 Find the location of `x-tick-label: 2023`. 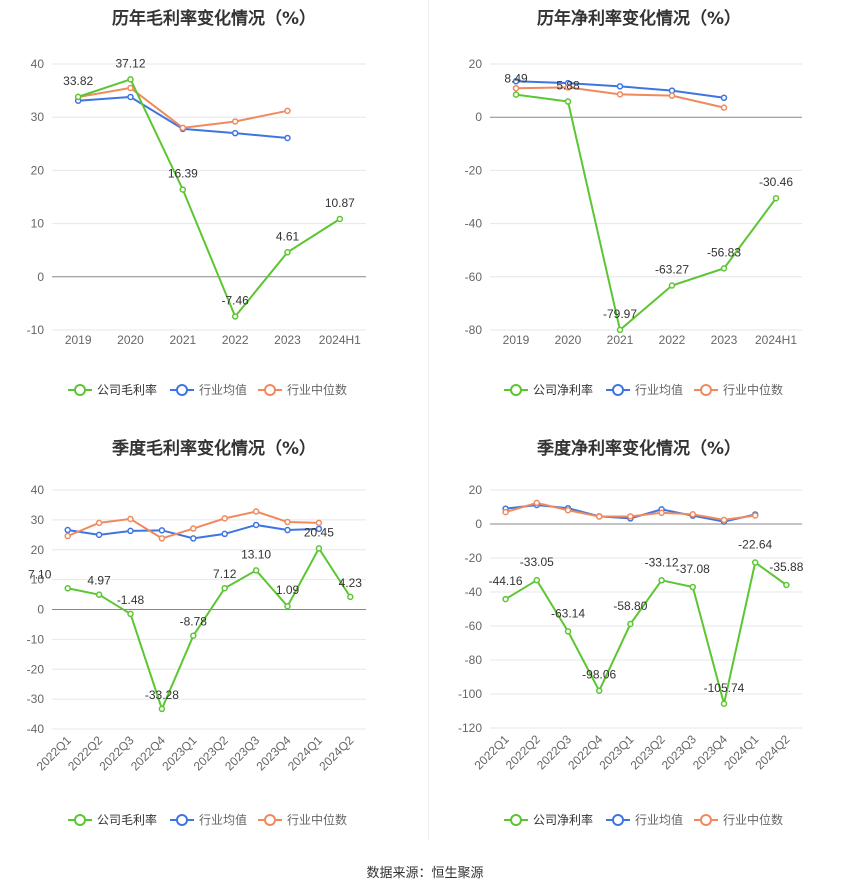

x-tick-label: 2023 is located at coordinates (287, 340).